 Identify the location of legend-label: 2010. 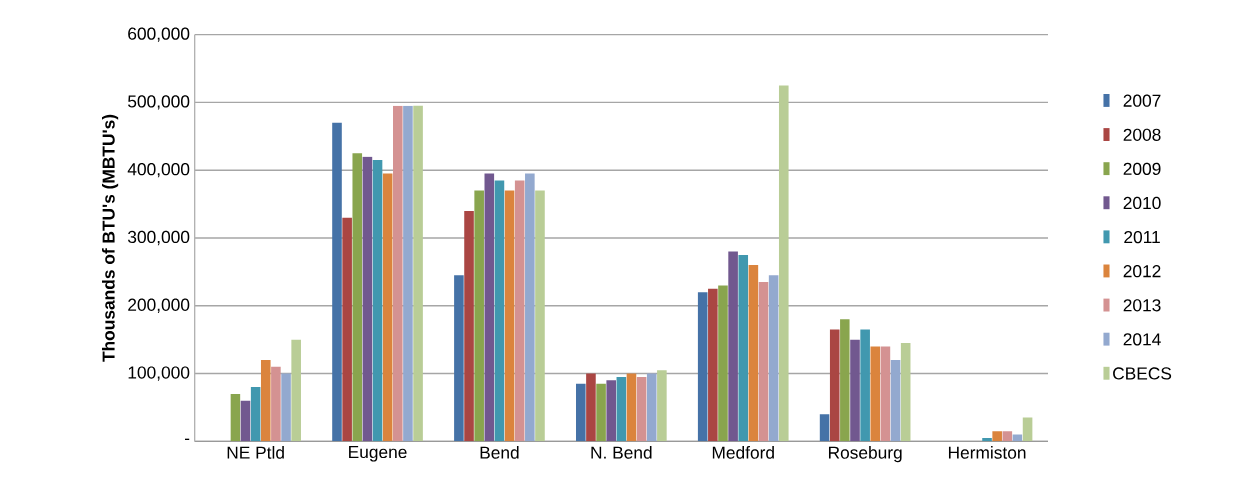
(1142, 203).